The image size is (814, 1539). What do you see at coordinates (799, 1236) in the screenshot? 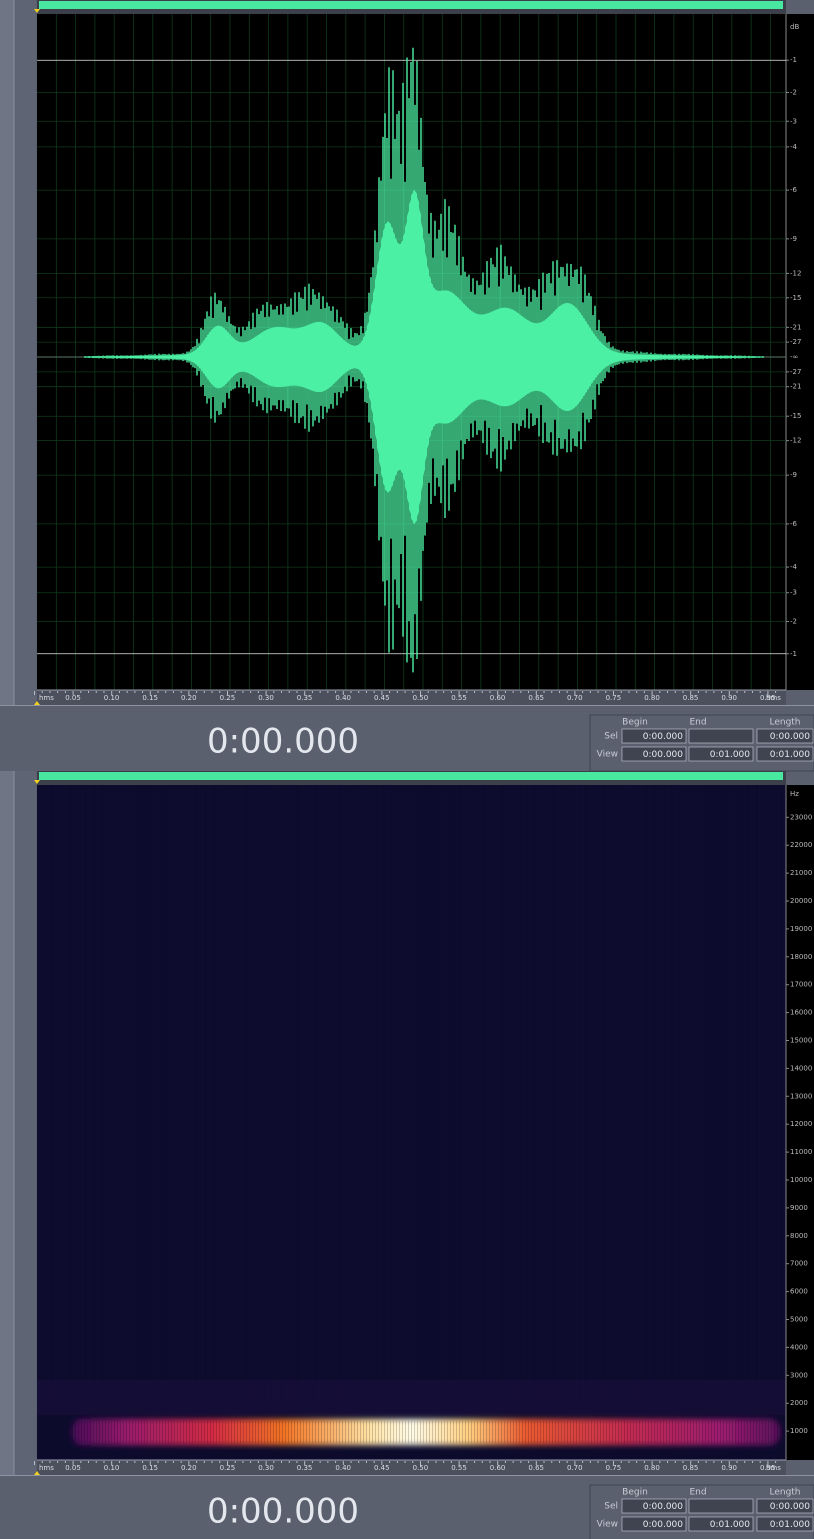
I see `hz-label: 8000` at bounding box center [799, 1236].